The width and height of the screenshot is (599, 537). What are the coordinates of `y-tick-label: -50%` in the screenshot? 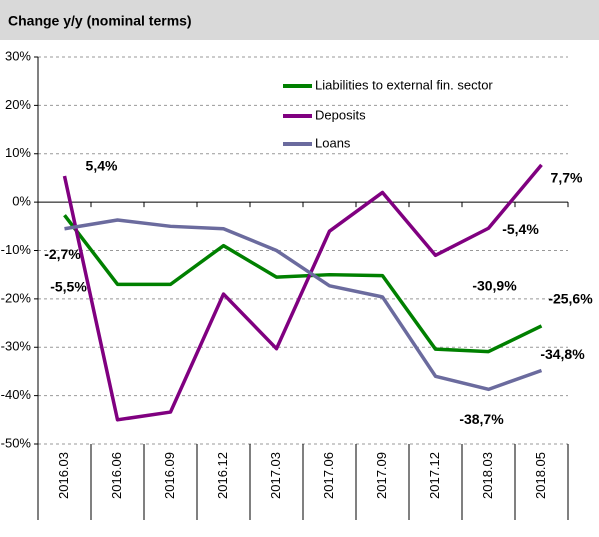 It's located at (16, 442).